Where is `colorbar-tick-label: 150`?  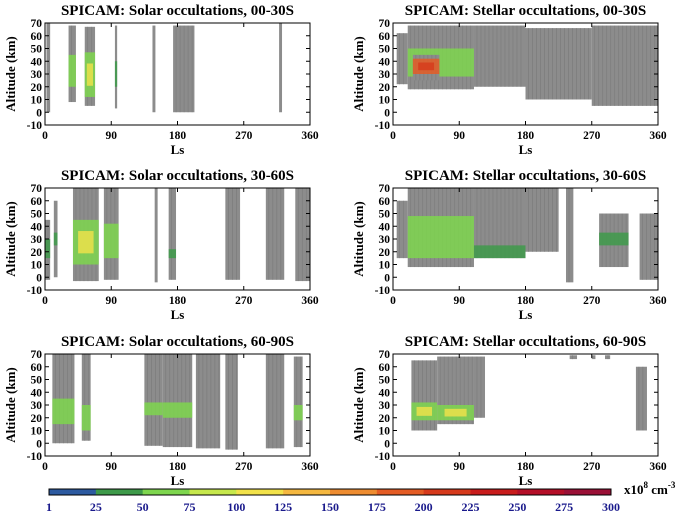
colorbar-tick-label: 150 is located at coordinates (330, 506).